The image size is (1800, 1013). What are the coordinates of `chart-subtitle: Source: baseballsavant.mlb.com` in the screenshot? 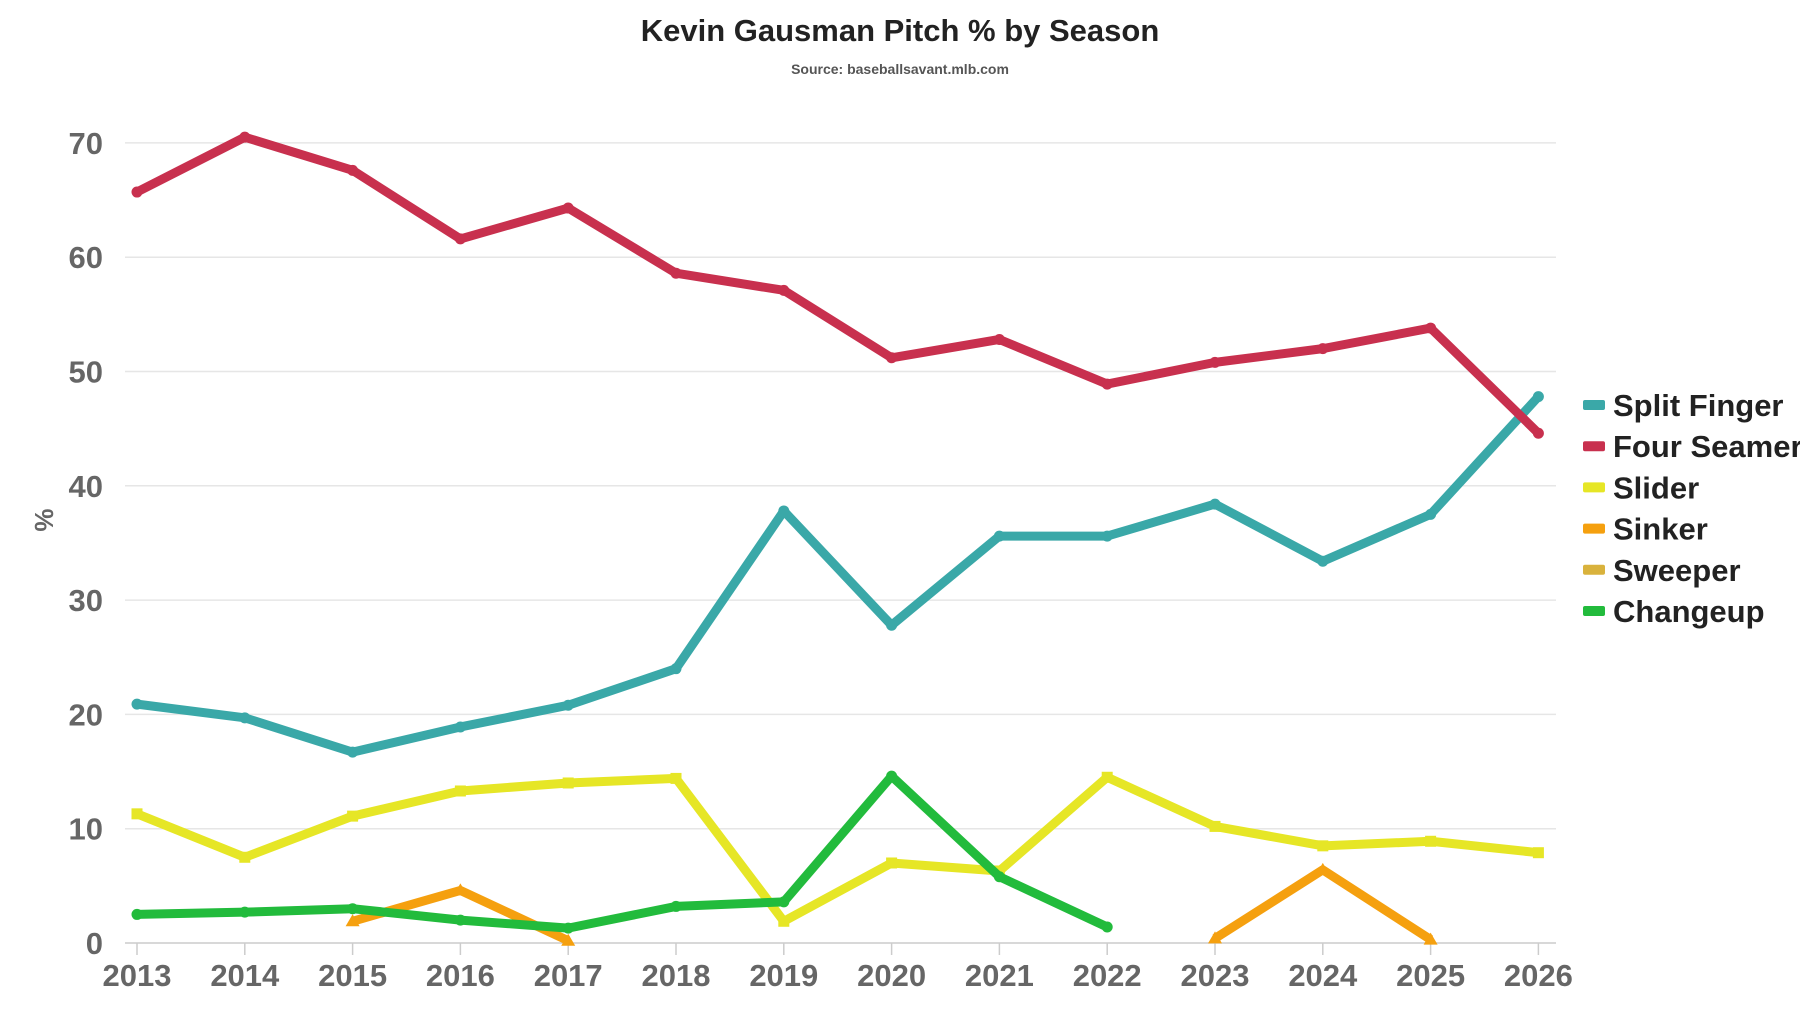 It's located at (900, 69).